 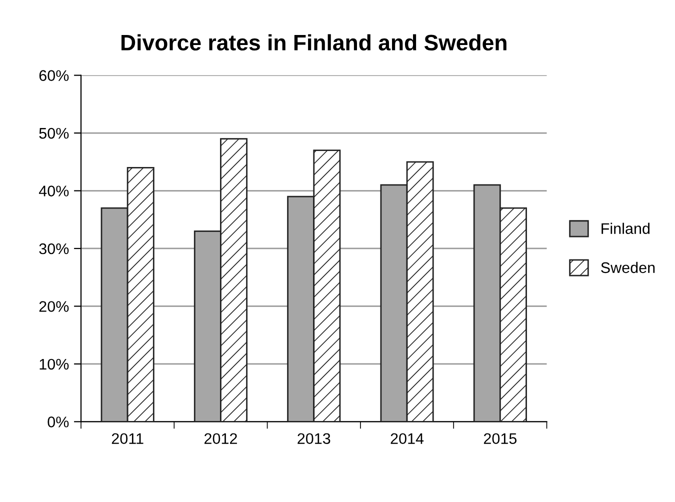 I want to click on legend-label: Finland, so click(x=626, y=228).